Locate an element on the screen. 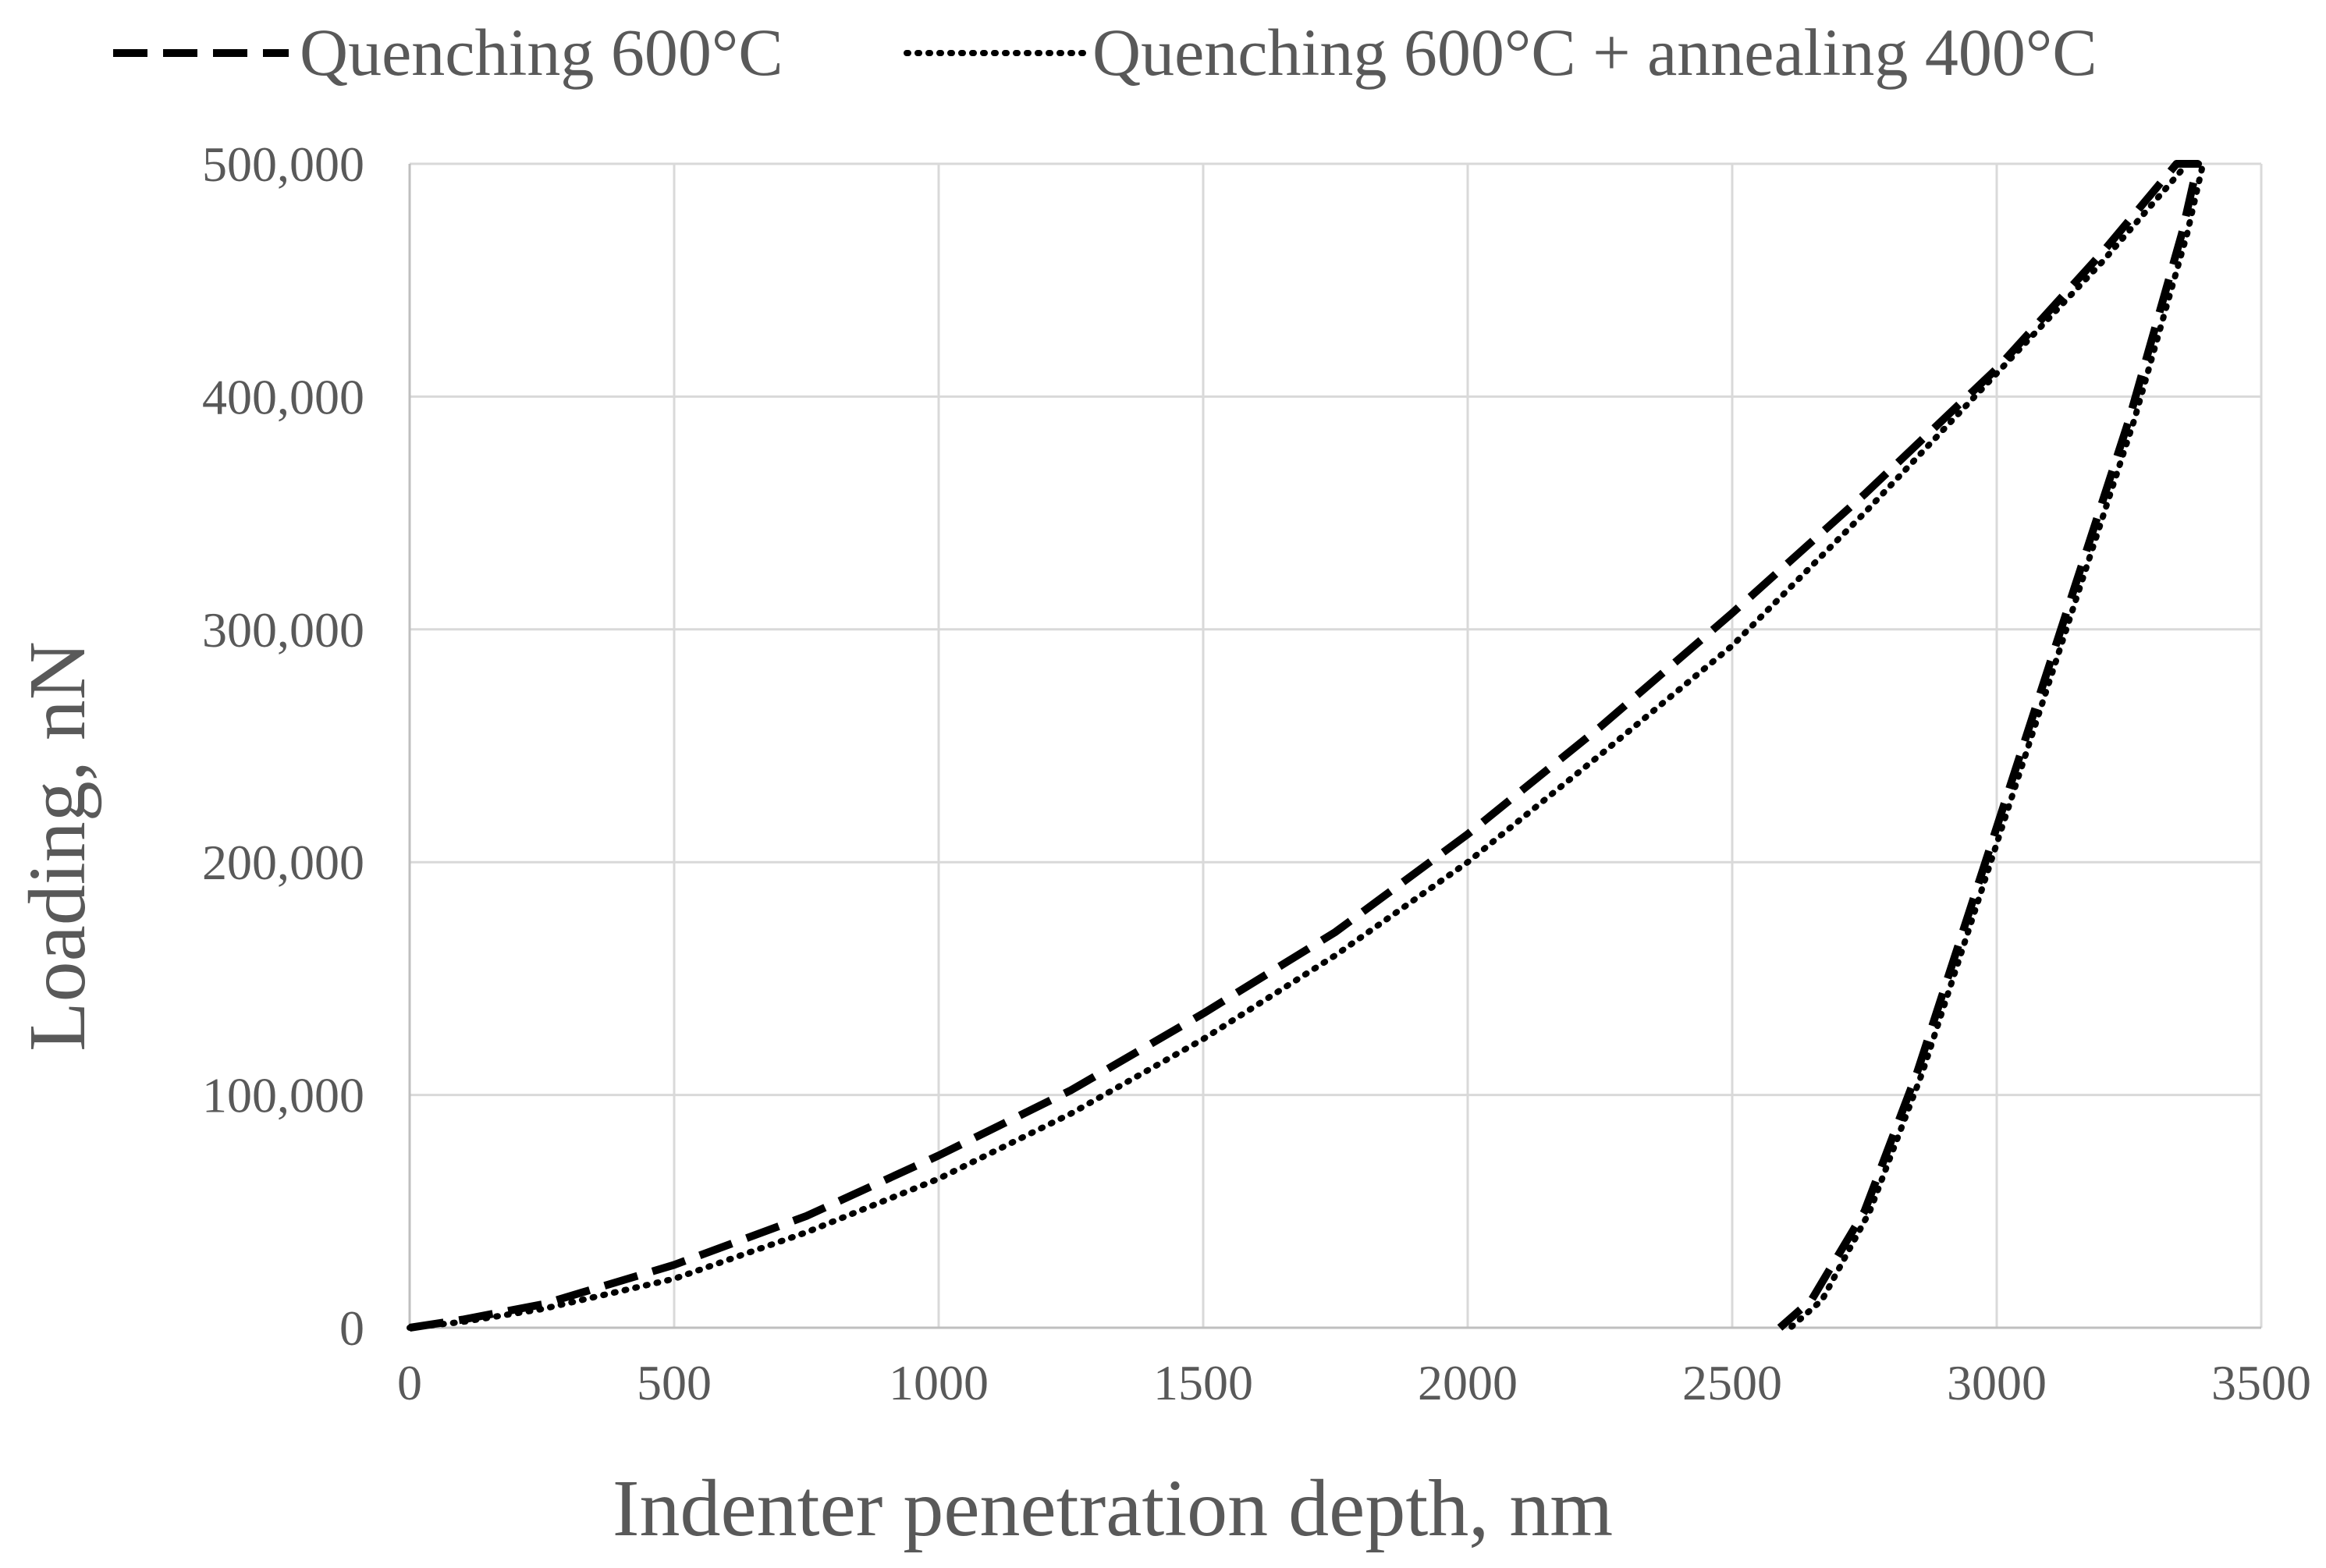 The height and width of the screenshot is (1568, 2326). y-tick-label: 300,000 is located at coordinates (283, 630).